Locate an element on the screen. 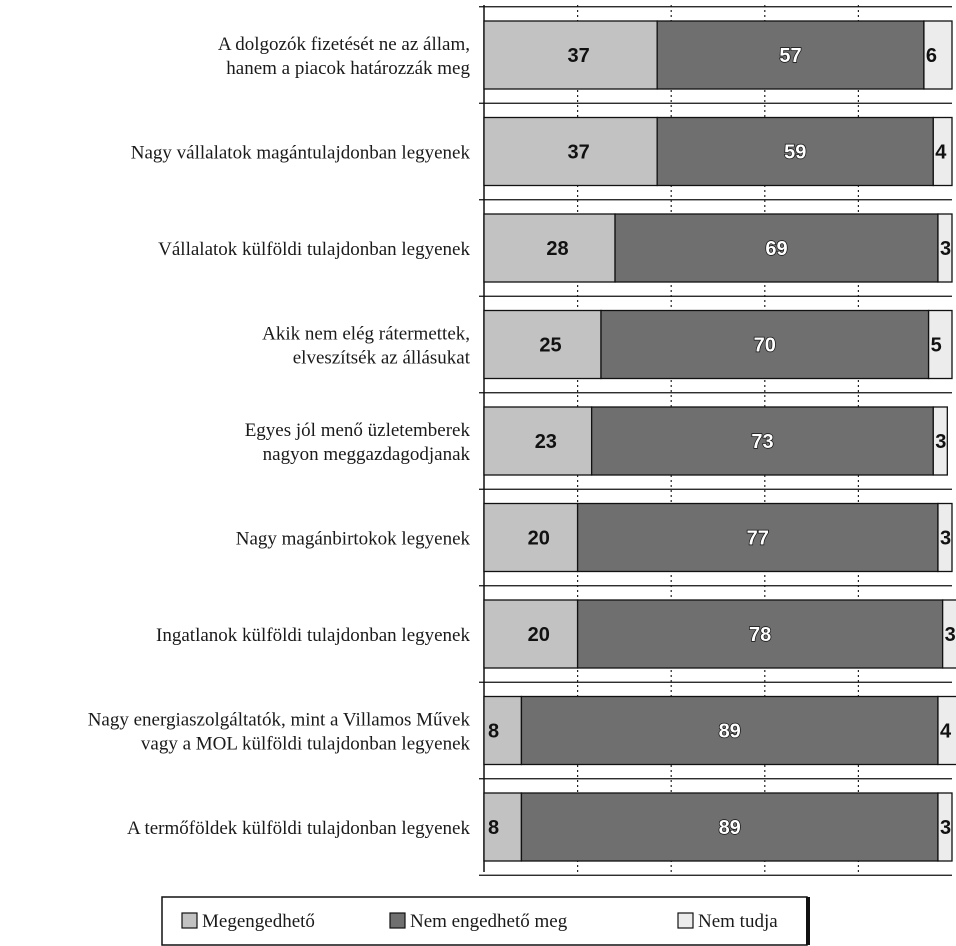  legend-label: Megengedhető is located at coordinates (258, 921).